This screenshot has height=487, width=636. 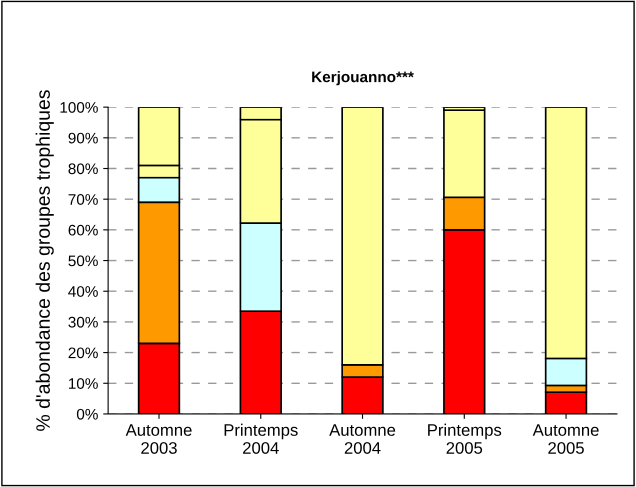 I want to click on y-tick-label: 30%, so click(x=83, y=322).